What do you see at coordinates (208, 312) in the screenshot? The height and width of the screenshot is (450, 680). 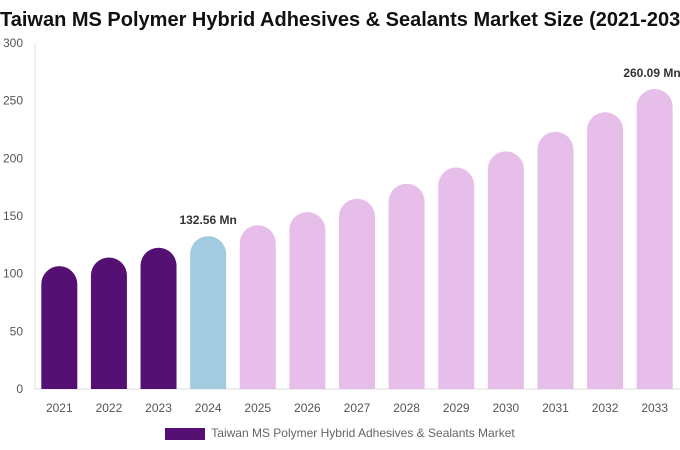 I see `bar-2024` at bounding box center [208, 312].